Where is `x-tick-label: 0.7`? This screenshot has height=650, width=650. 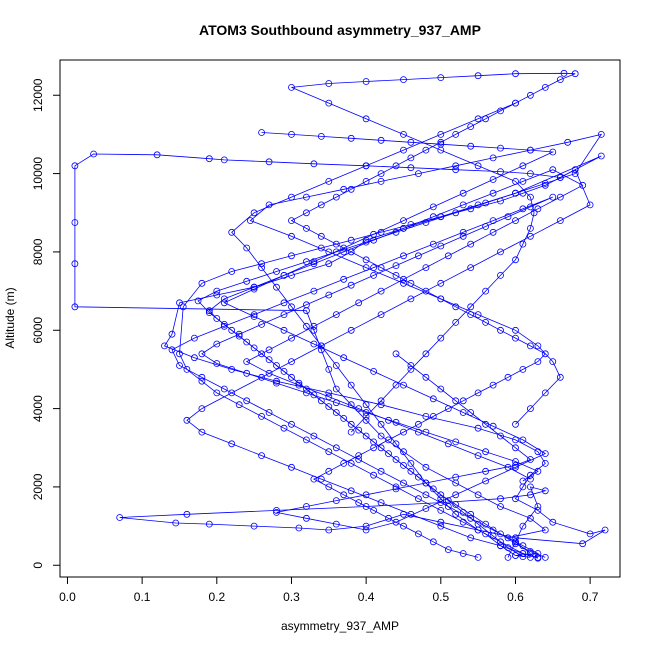
x-tick-label: 0.7 is located at coordinates (590, 597).